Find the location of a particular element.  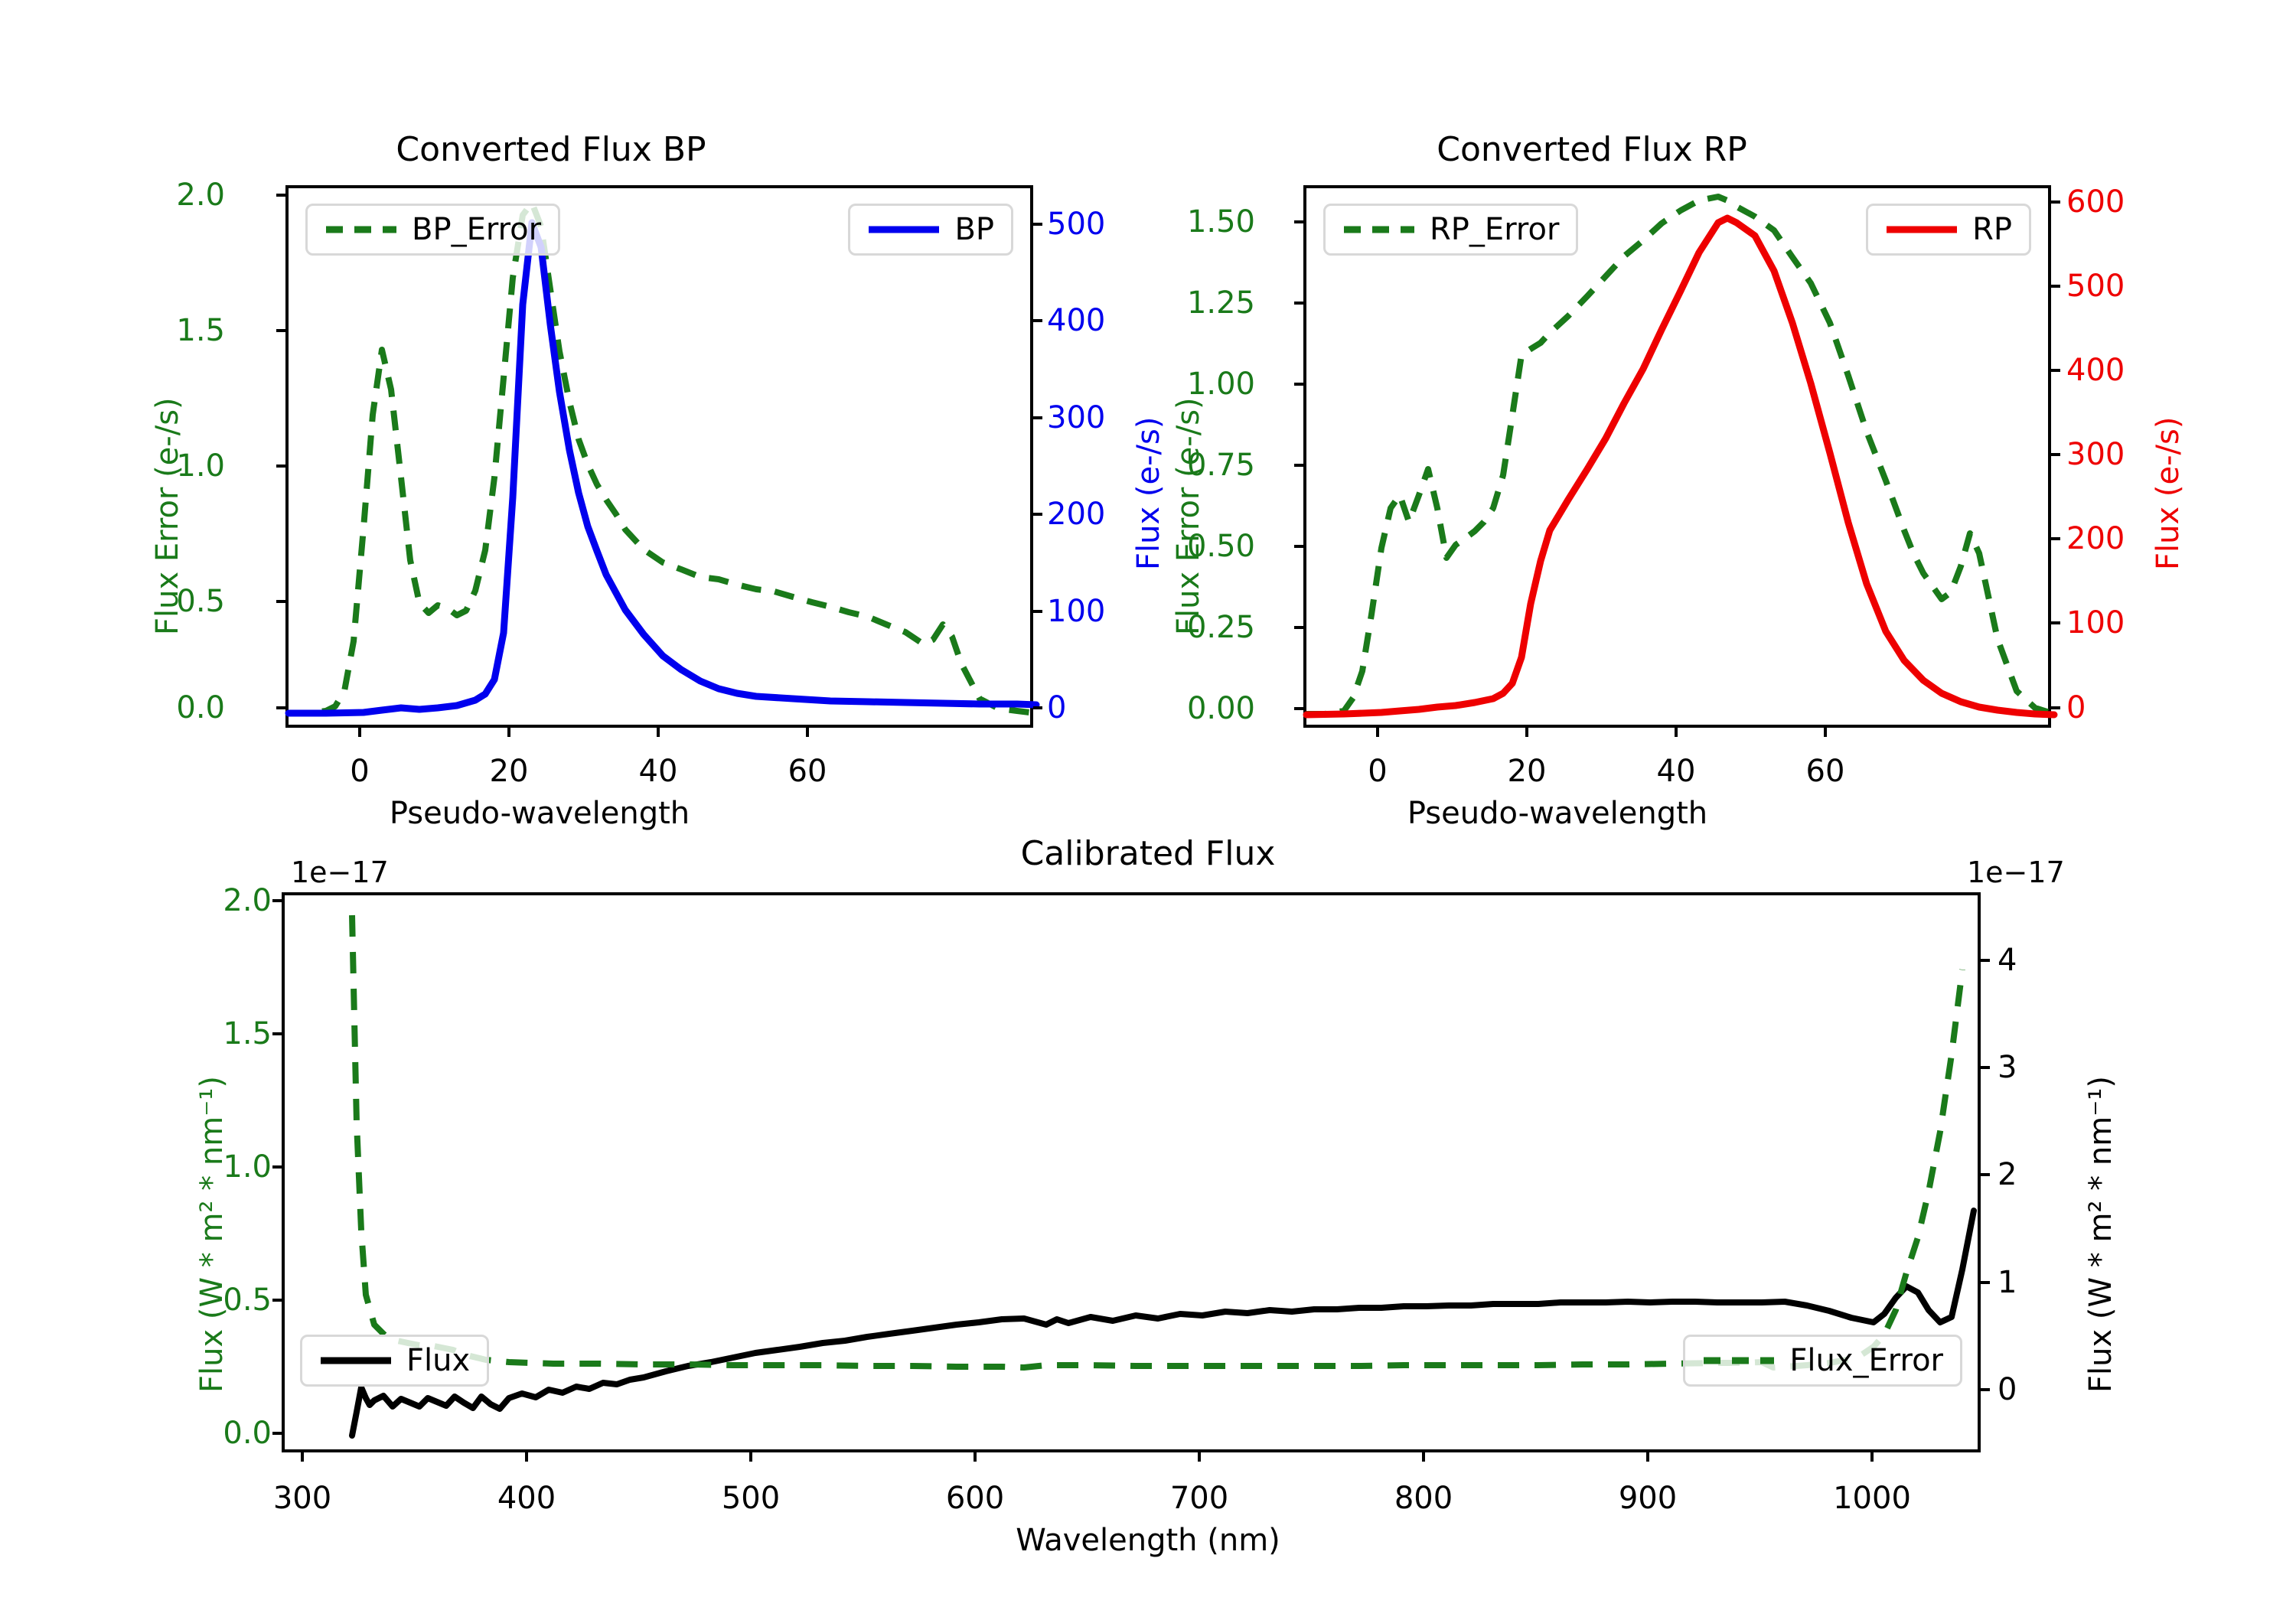

bp-error-curve is located at coordinates (663, 458).